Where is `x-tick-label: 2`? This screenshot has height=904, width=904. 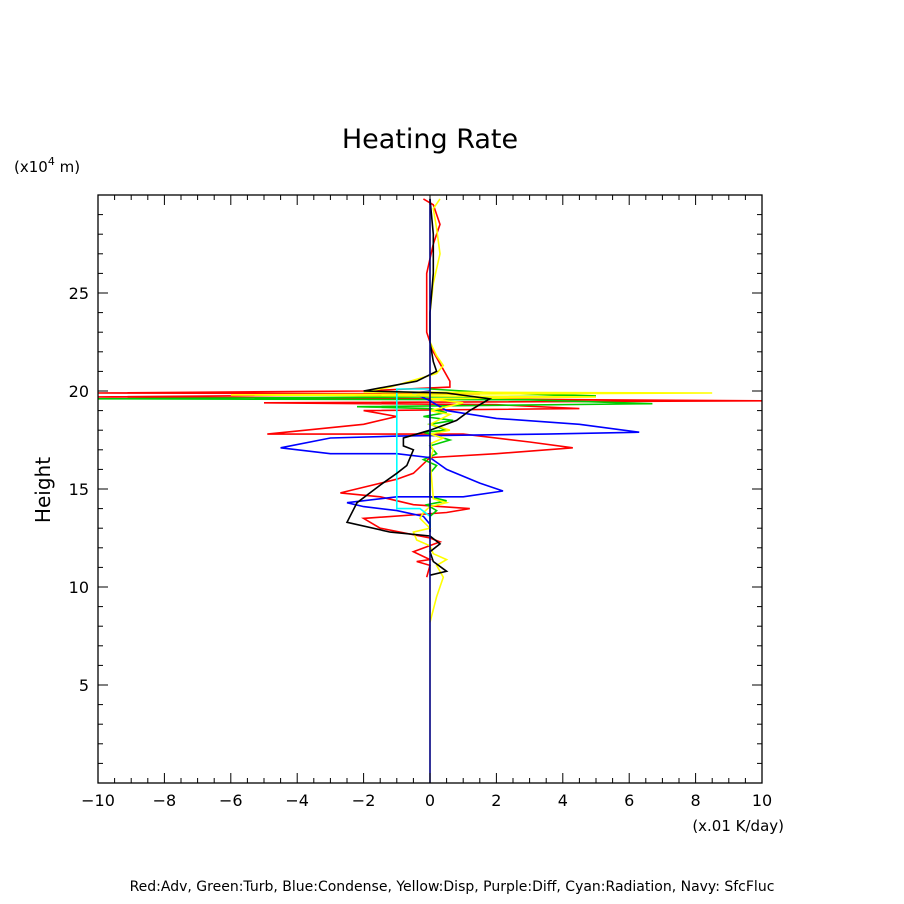
x-tick-label: 2 is located at coordinates (496, 800).